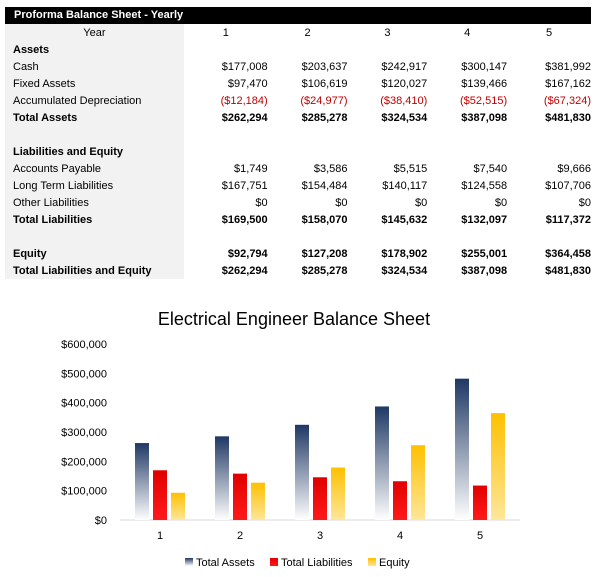 Image resolution: width=601 pixels, height=577 pixels. Describe the element at coordinates (568, 83) in the screenshot. I see `cell-value: $167,162` at that location.